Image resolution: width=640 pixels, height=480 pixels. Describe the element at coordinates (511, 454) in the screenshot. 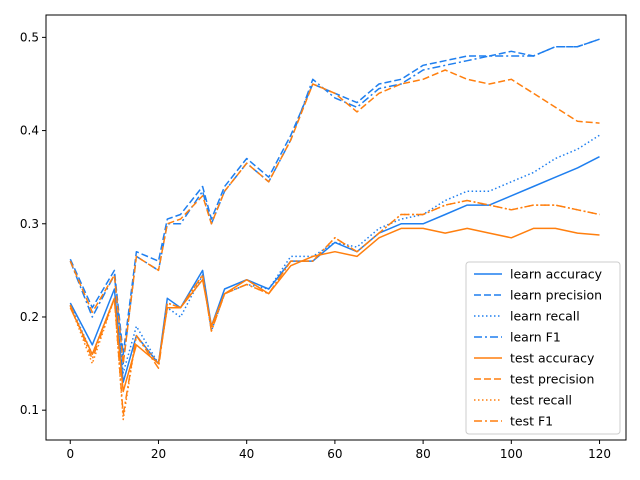

I see `x-tick-label: 100` at that location.